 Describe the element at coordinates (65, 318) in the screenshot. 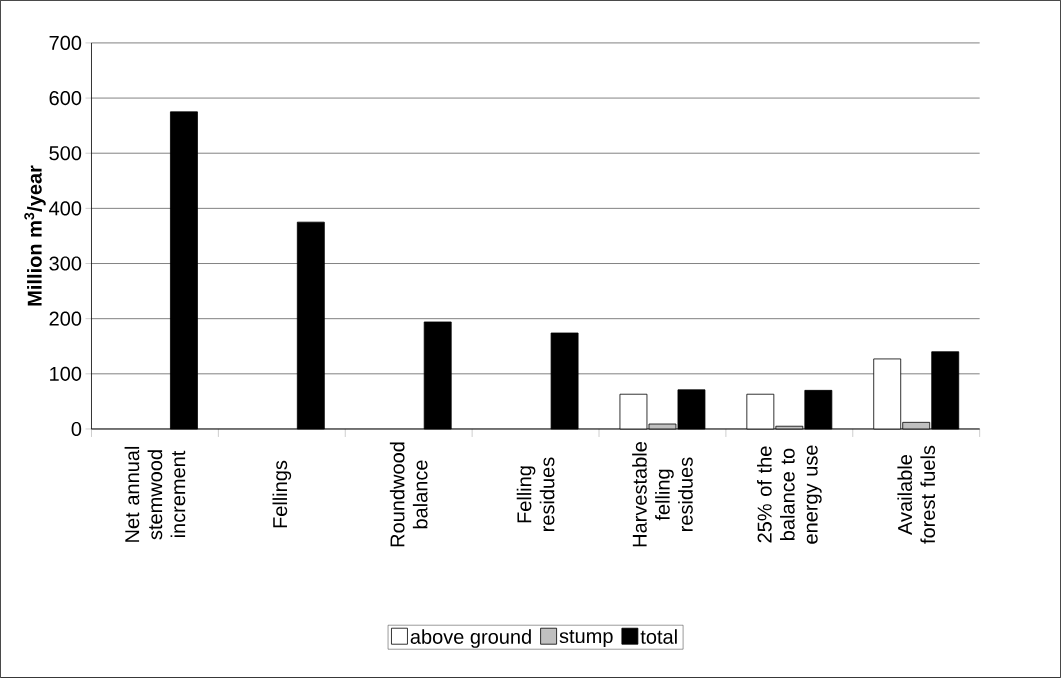

I see `y-tick-label: 200` at that location.